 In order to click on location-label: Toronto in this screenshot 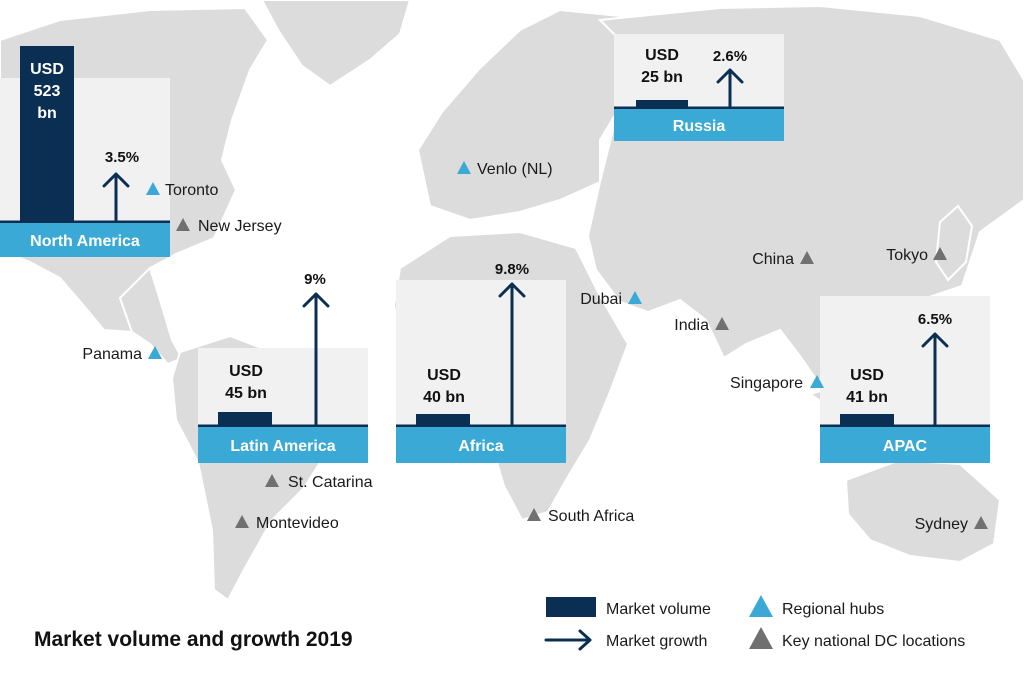, I will do `click(191, 190)`.